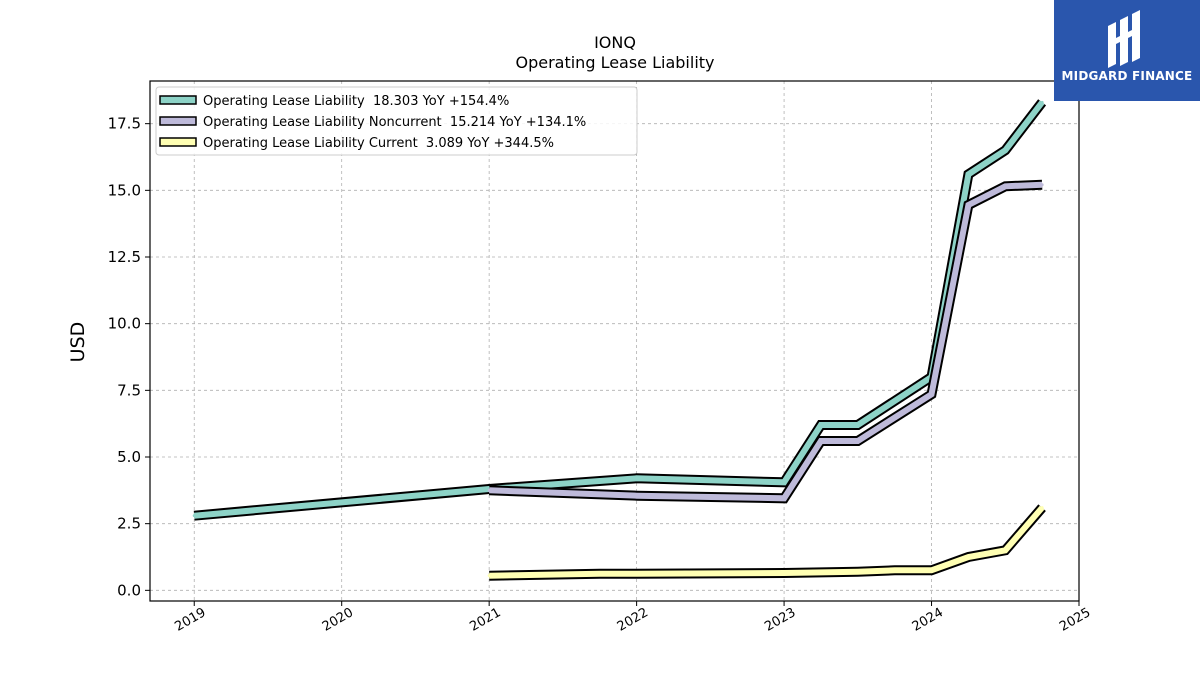 This screenshot has height=675, width=1200. Describe the element at coordinates (129, 590) in the screenshot. I see `y-tick-label: 0.0` at that location.